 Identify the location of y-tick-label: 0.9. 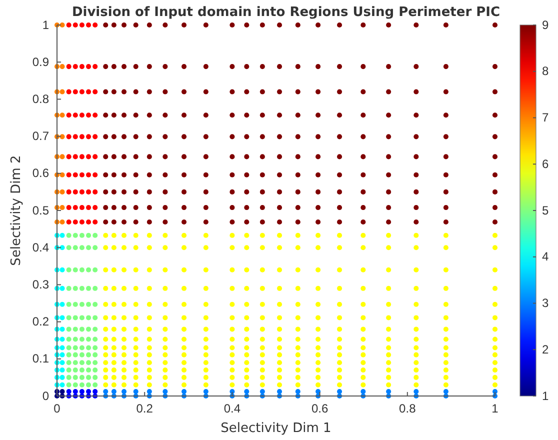
(41, 61).